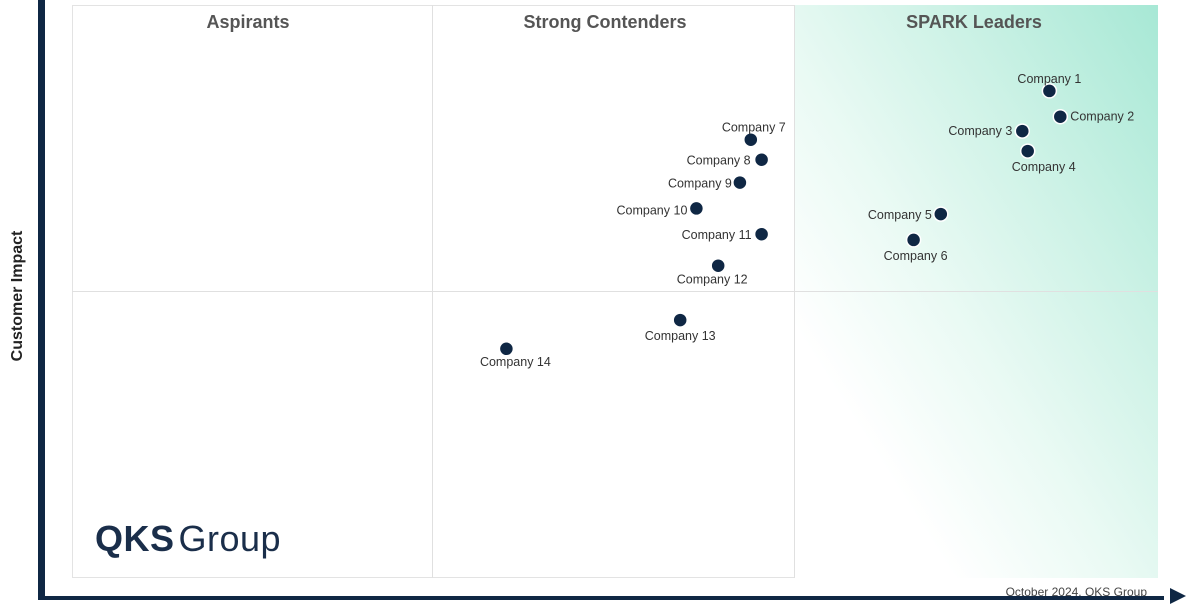  I want to click on y-axis-line, so click(41, 300).